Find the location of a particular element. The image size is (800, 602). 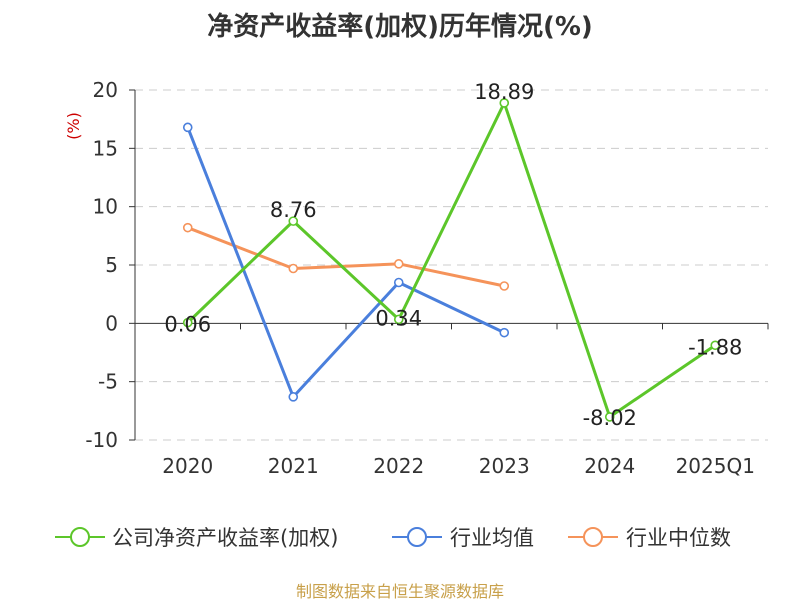

y-tick-label: 15 is located at coordinates (105, 148).